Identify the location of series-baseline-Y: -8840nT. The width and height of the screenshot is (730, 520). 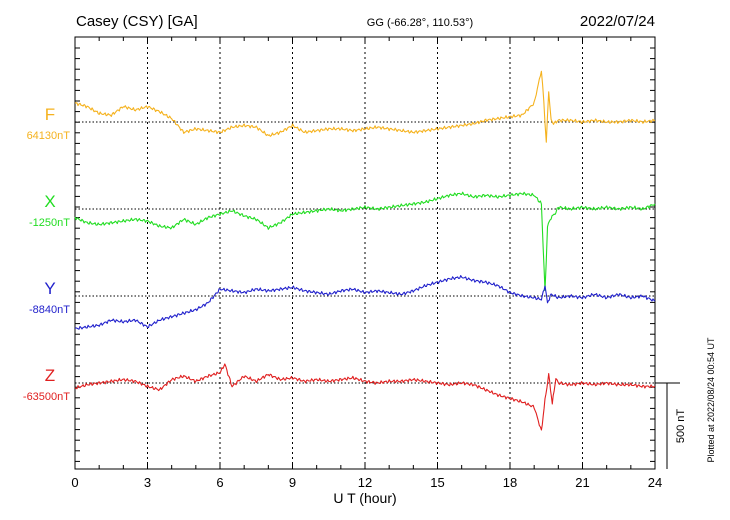
(49, 310).